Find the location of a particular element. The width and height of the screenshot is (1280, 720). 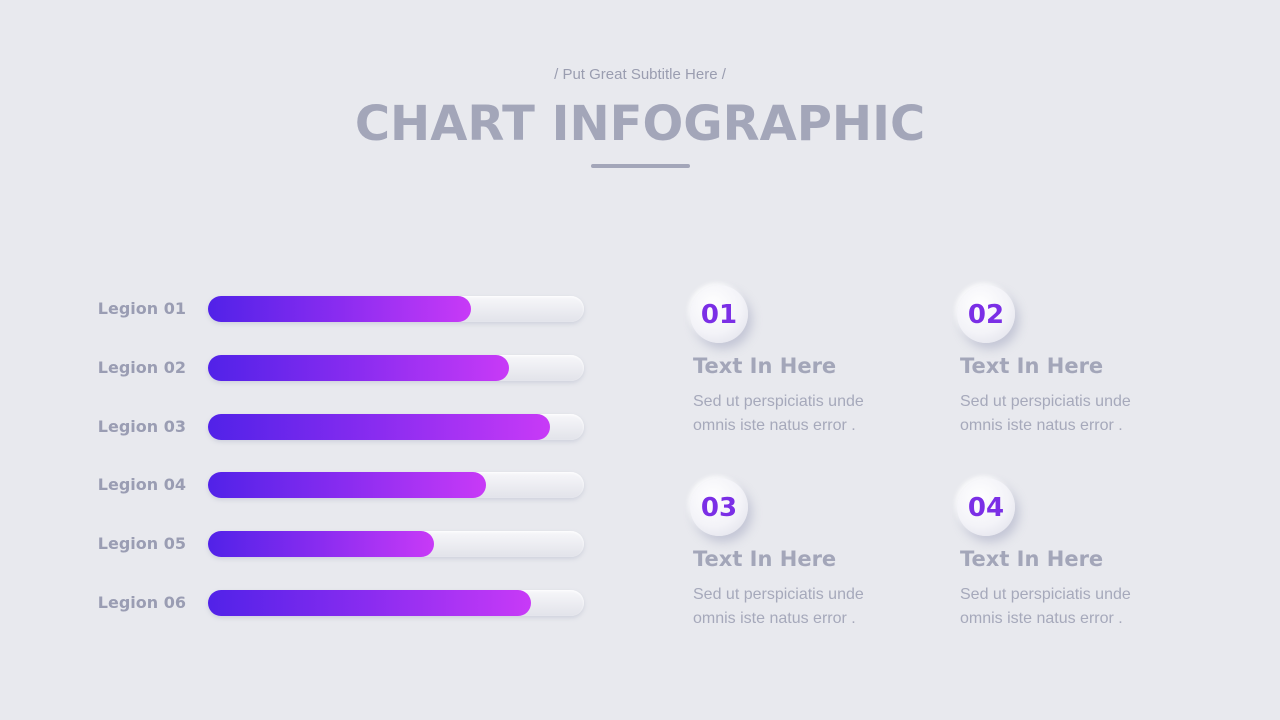

number-text: 02 is located at coordinates (986, 315).